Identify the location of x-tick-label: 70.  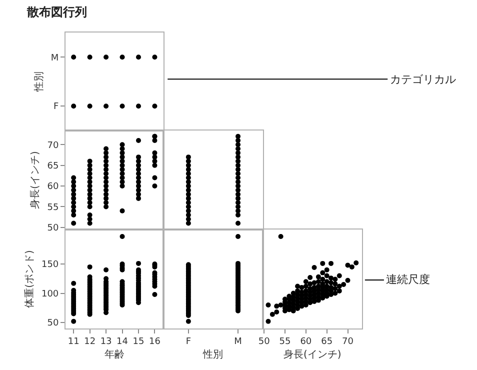
(348, 342).